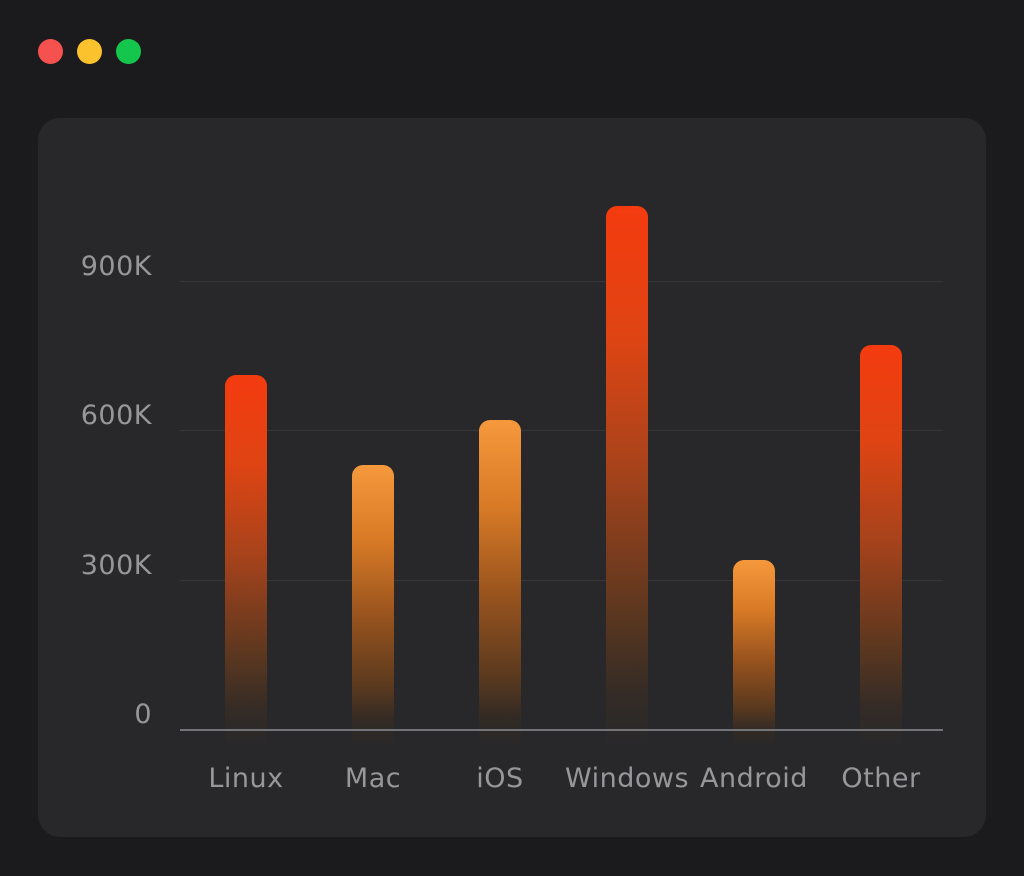 The width and height of the screenshot is (1024, 876). What do you see at coordinates (246, 778) in the screenshot?
I see `x-axis-label-linux: Linux` at bounding box center [246, 778].